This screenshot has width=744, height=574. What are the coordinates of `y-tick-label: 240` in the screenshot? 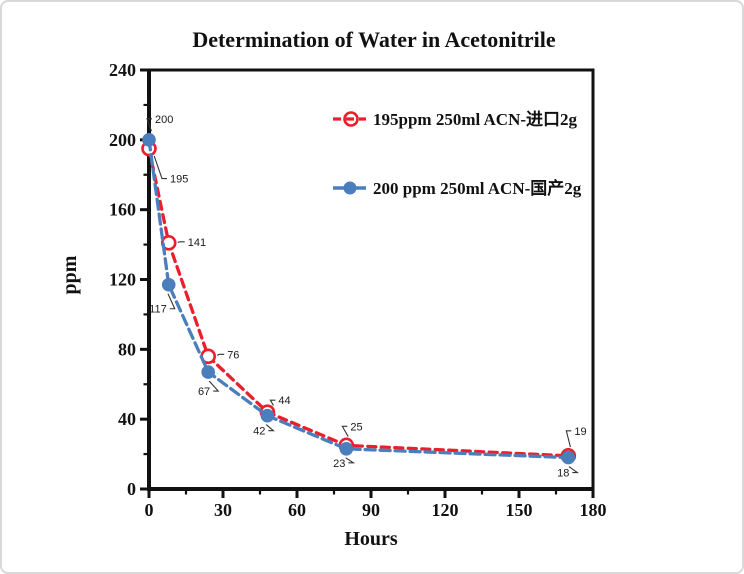 It's located at (122, 70).